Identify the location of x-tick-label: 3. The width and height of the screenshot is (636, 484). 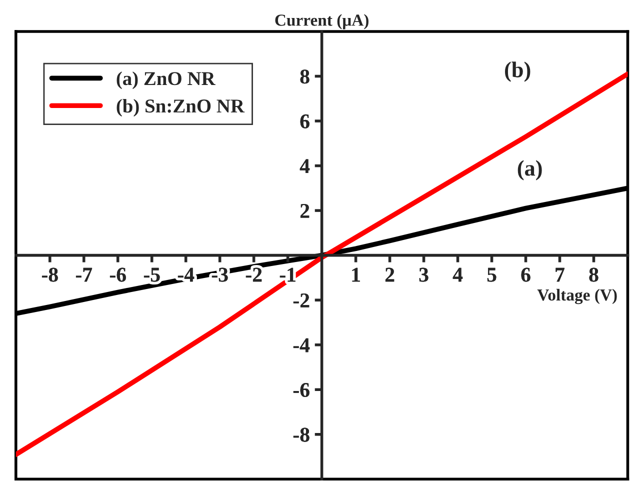
(423, 275).